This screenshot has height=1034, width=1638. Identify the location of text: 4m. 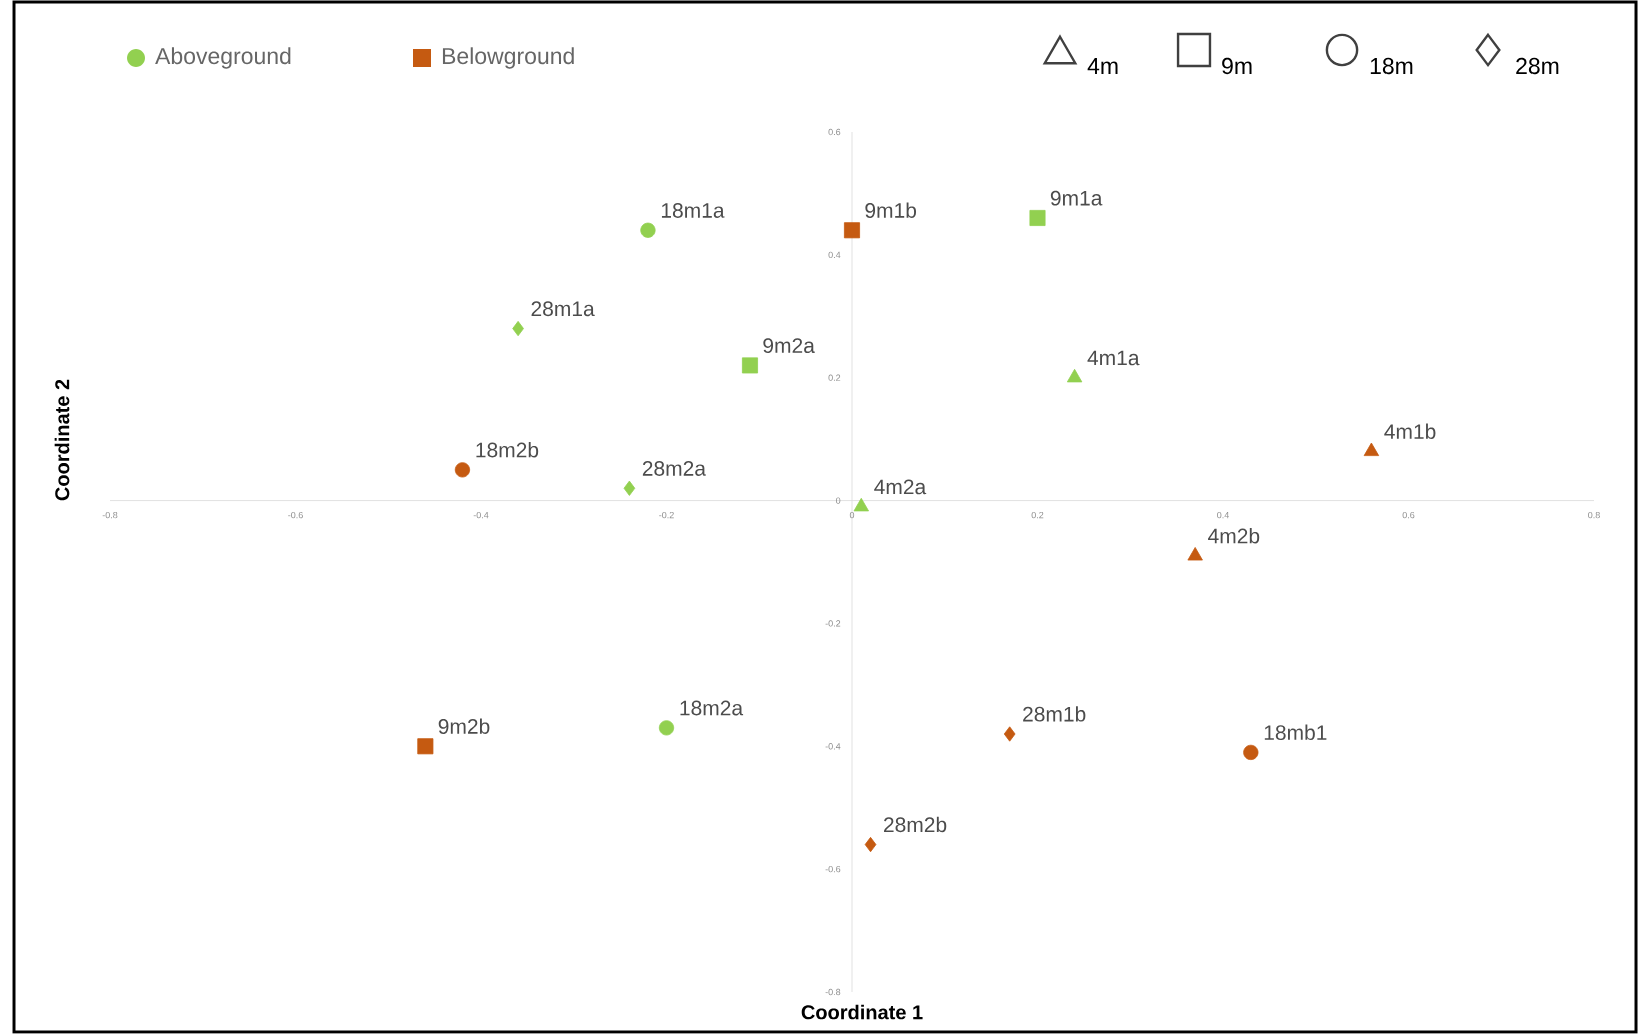
(1102, 66).